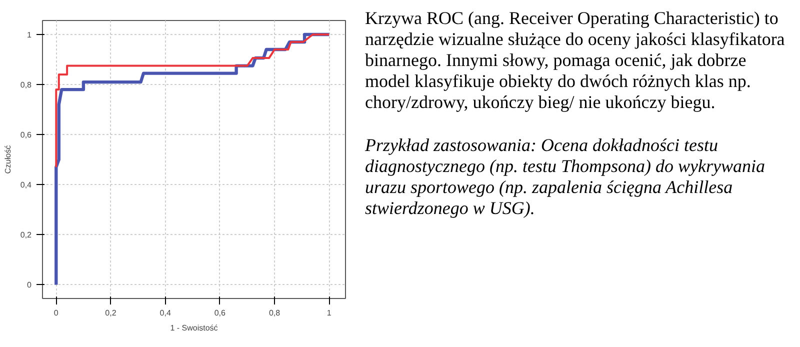 The width and height of the screenshot is (800, 347). What do you see at coordinates (29, 35) in the screenshot?
I see `y-tick-label: 1` at bounding box center [29, 35].